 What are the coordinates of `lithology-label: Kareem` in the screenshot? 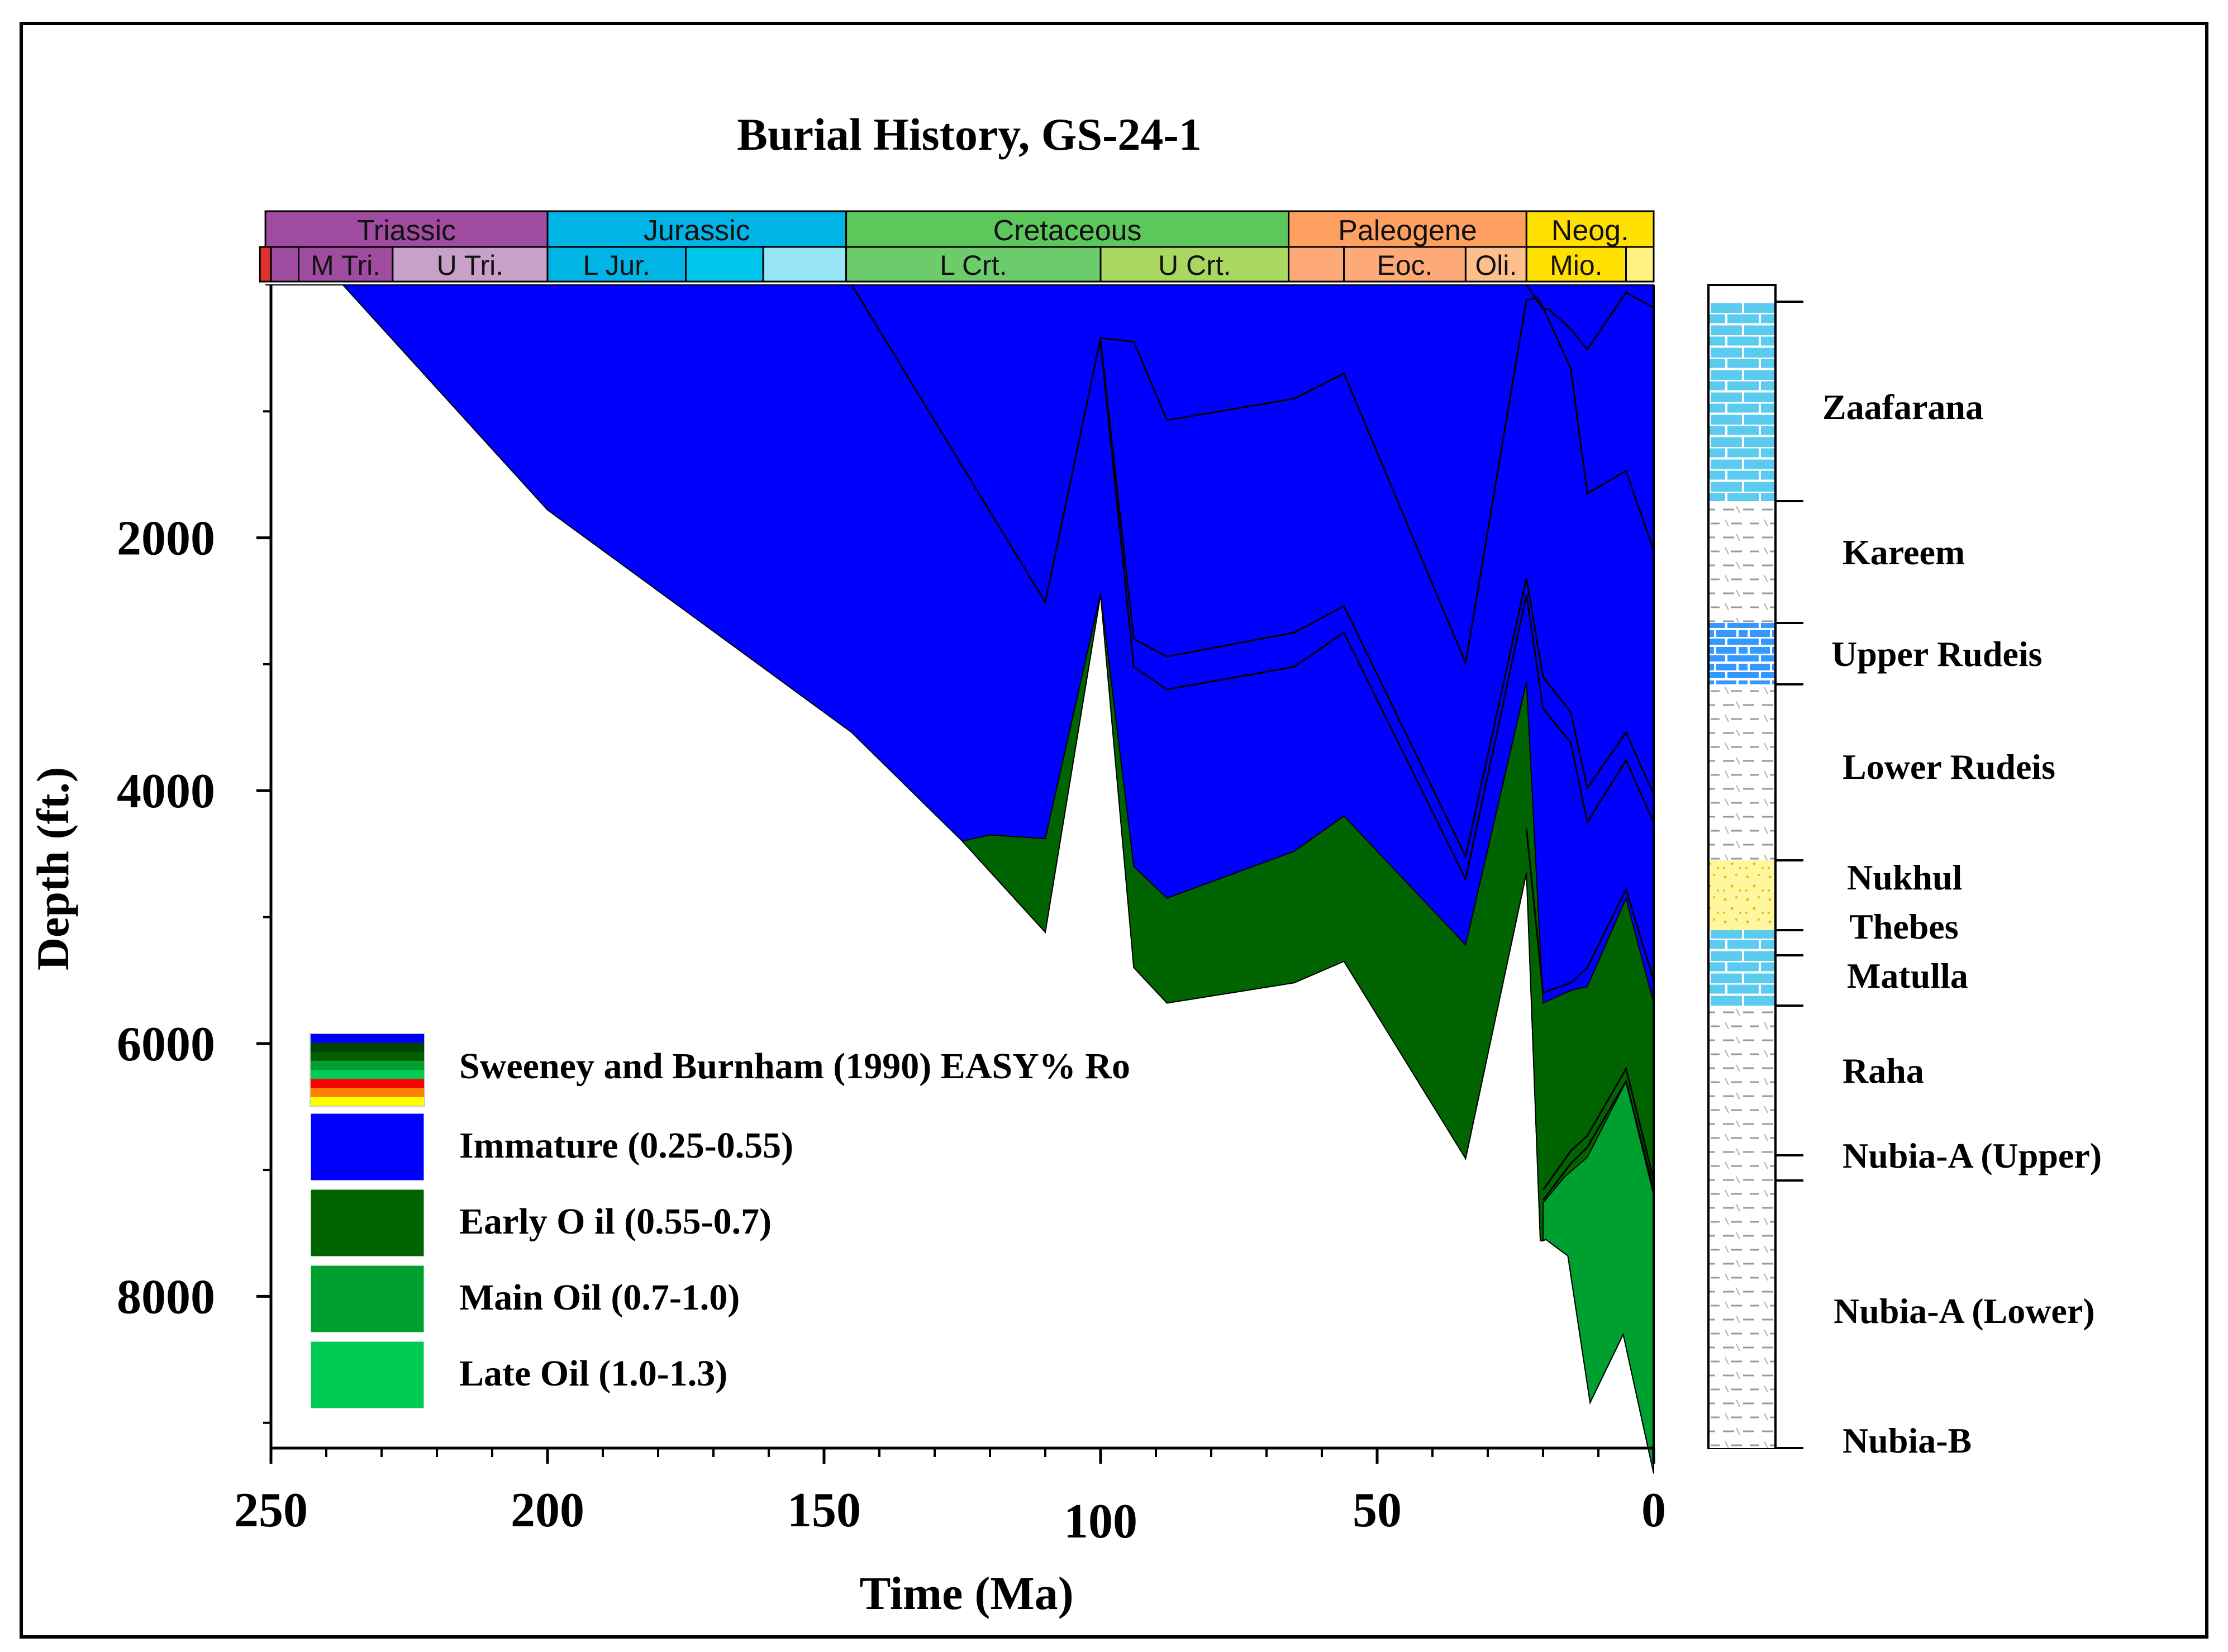 It's located at (1904, 552).